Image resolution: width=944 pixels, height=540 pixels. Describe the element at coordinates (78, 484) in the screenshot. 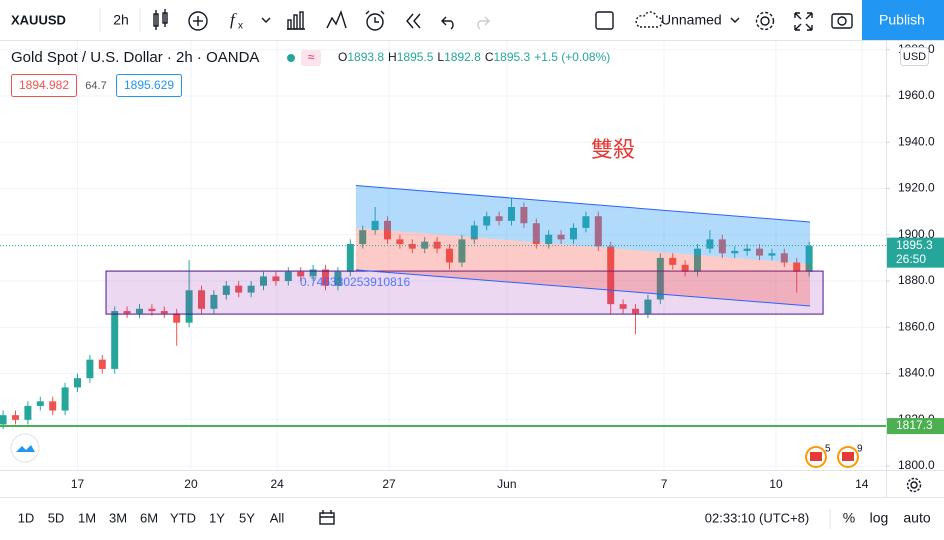

I see `x-tick-label: 17` at that location.